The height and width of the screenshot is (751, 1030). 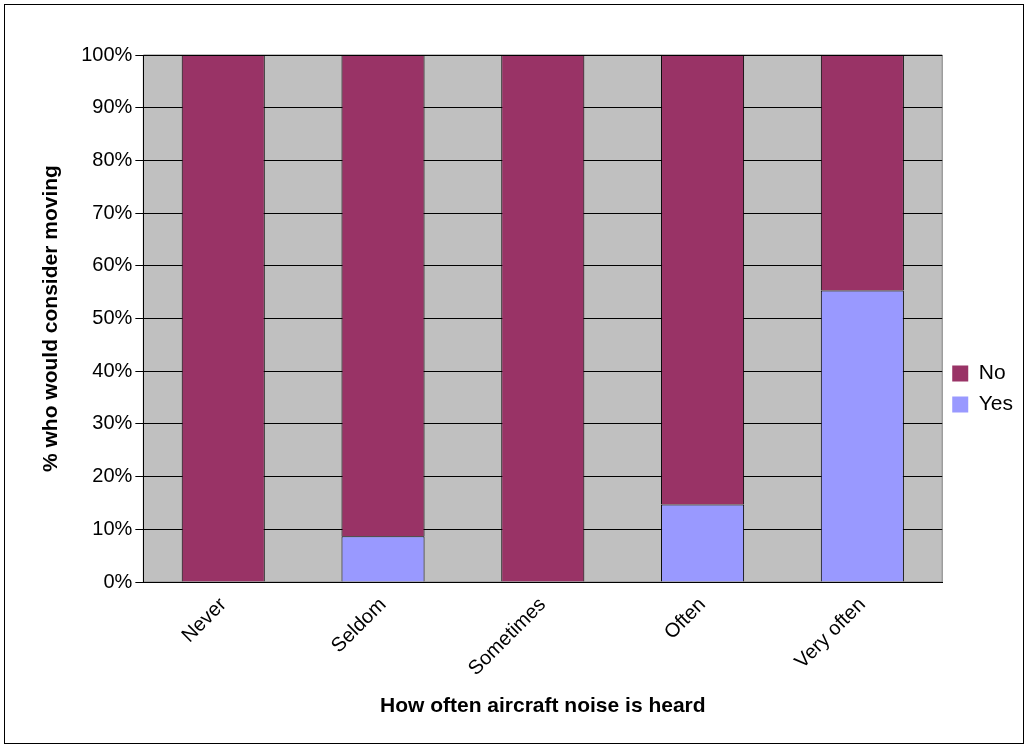 I want to click on y-tick-label: 60%, so click(x=112, y=264).